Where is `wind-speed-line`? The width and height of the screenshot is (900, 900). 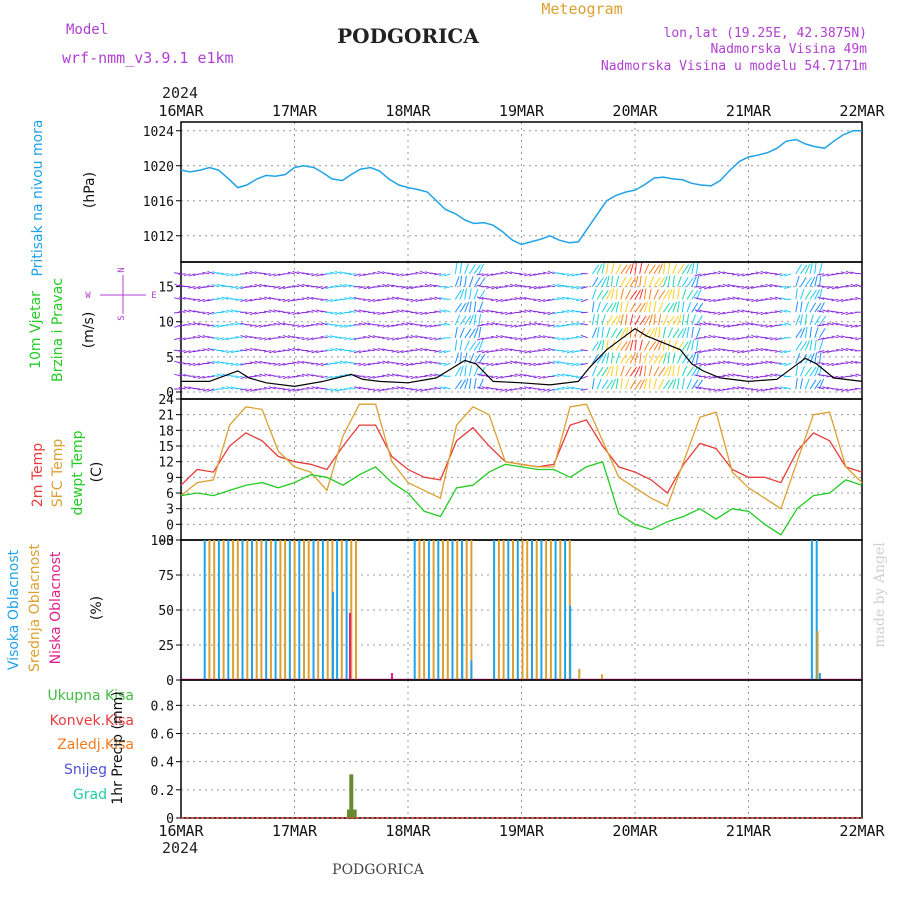 wind-speed-line is located at coordinates (522, 357).